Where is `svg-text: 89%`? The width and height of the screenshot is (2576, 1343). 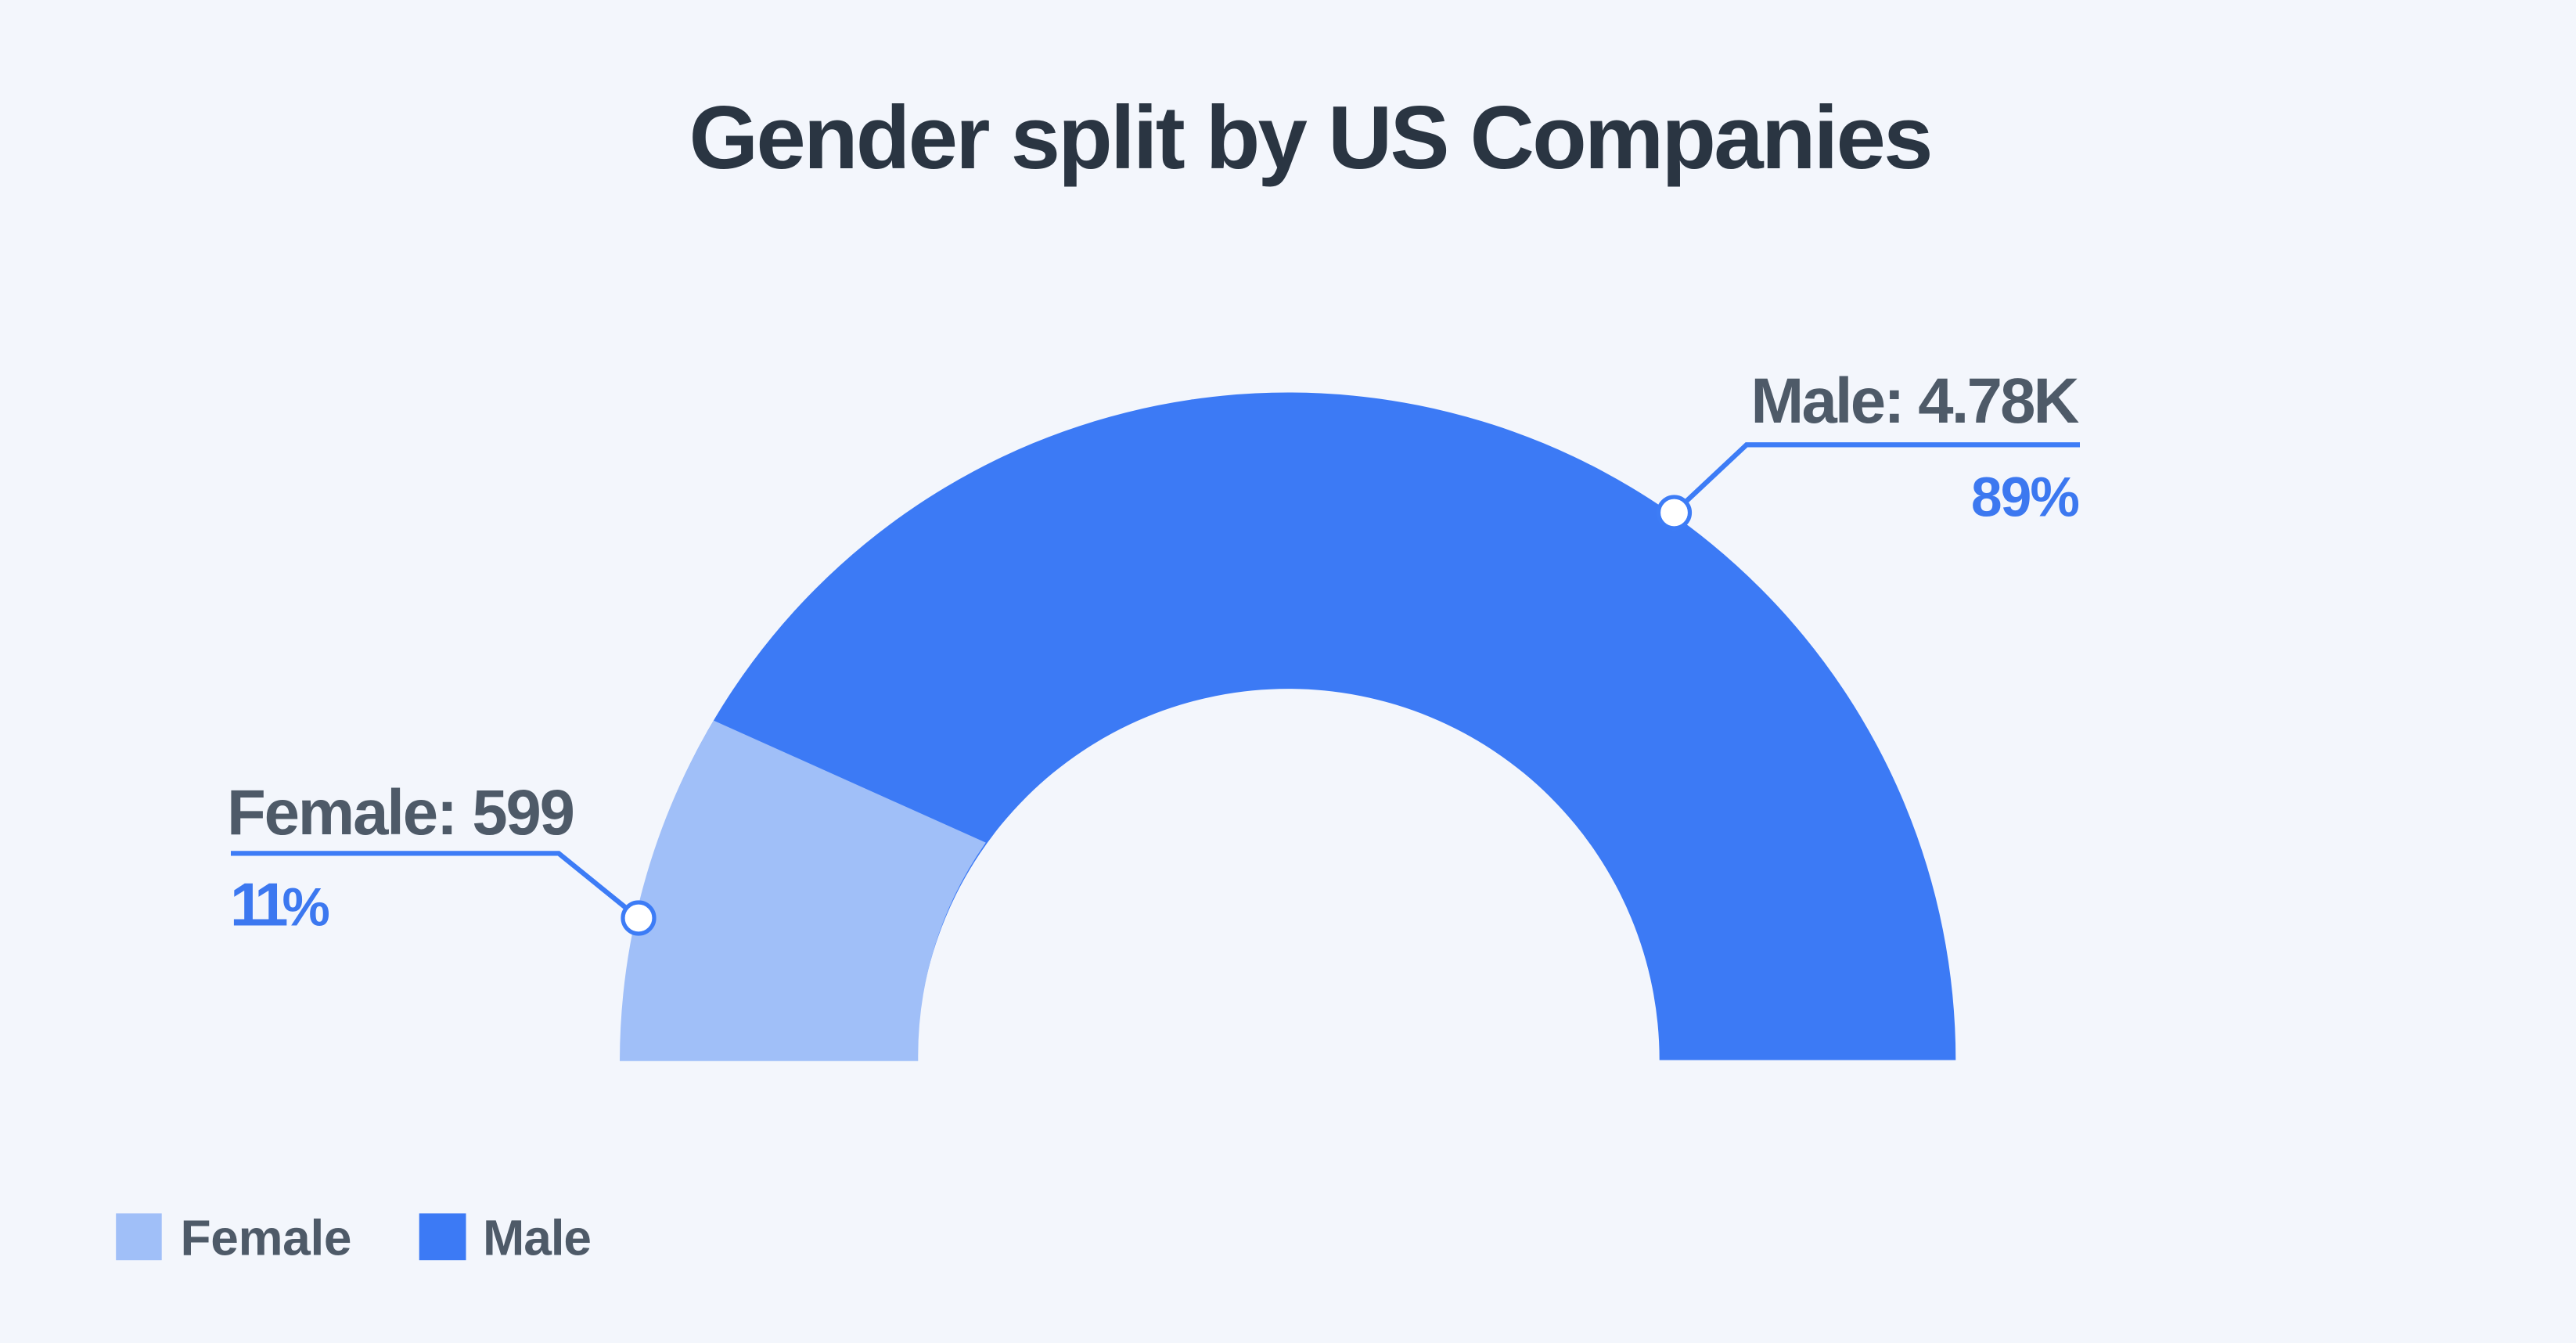 svg-text: 89% is located at coordinates (2025, 497).